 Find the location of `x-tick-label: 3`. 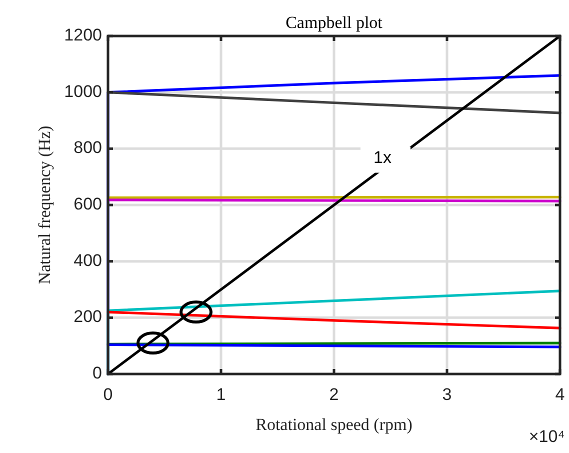

x-tick-label: 3 is located at coordinates (447, 394).